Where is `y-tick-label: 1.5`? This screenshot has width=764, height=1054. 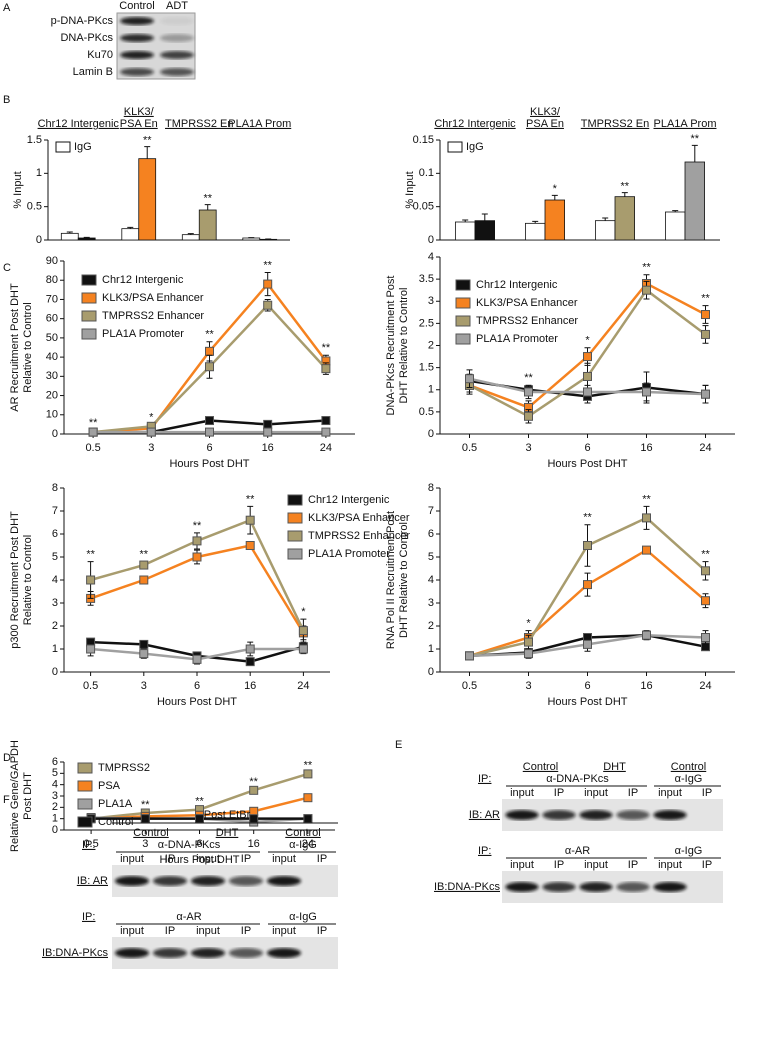
y-tick-label: 1.5 is located at coordinates (34, 140).